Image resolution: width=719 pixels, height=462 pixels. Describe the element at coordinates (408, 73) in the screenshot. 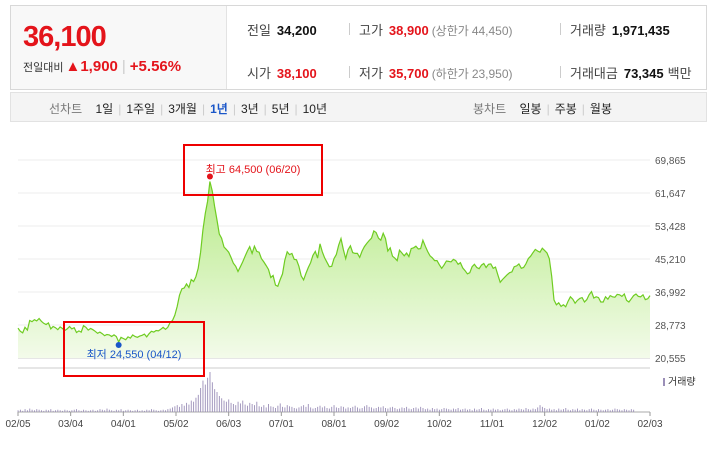

I see `low-value: 35,700` at that location.